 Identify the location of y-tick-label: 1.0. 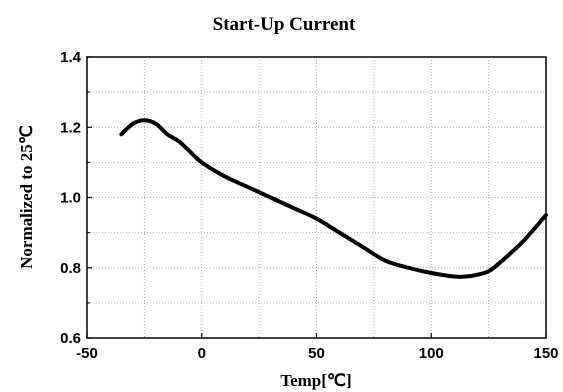
(70, 198).